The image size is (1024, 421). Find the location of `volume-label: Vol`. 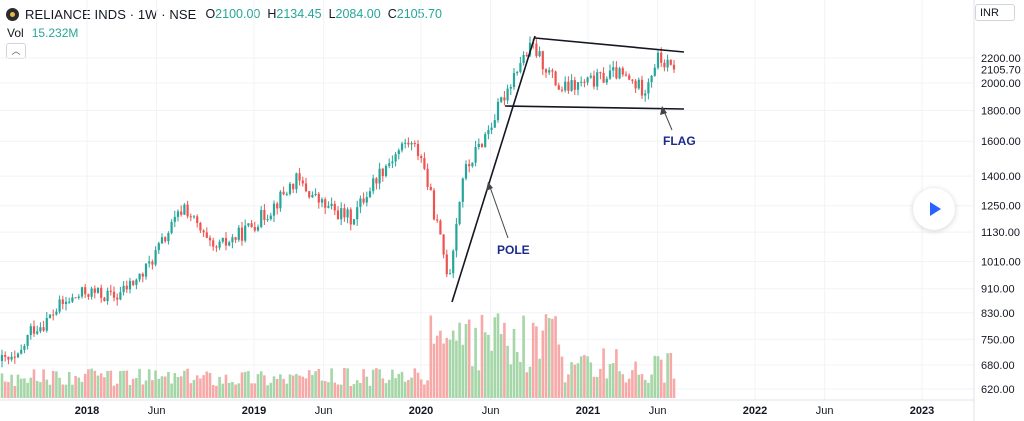

volume-label: Vol is located at coordinates (15, 33).